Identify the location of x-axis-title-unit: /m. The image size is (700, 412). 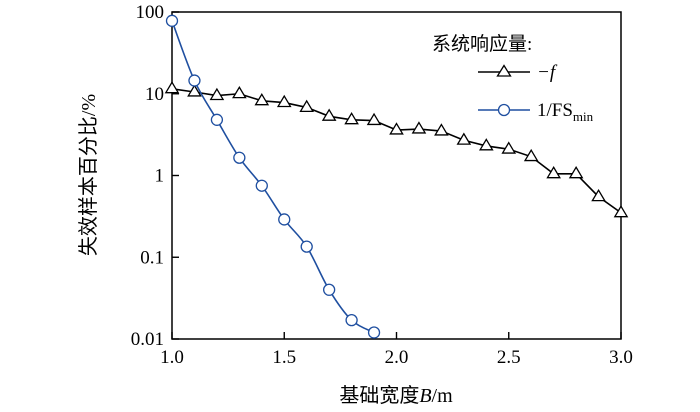
(443, 396).